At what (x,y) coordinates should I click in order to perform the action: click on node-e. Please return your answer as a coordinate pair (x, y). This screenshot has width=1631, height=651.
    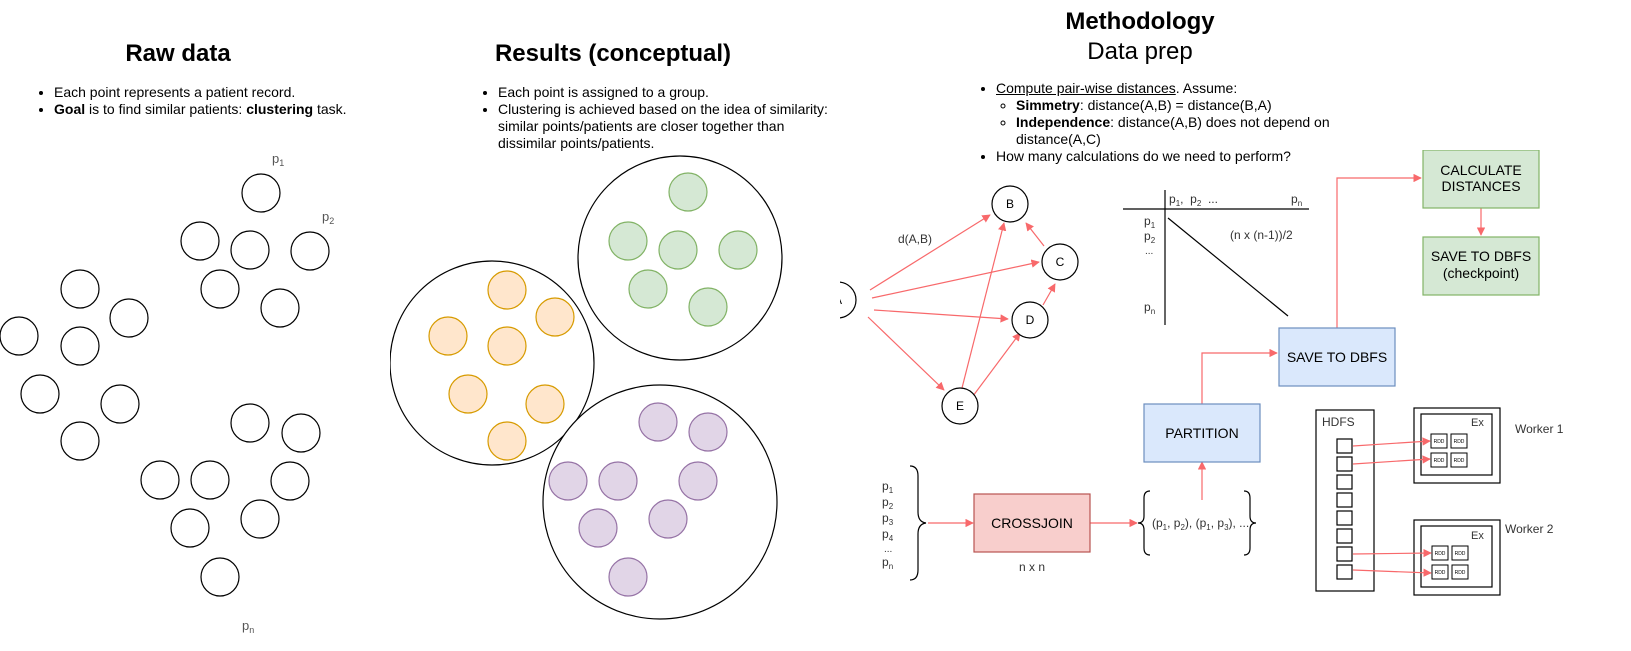
    Looking at the image, I should click on (960, 406).